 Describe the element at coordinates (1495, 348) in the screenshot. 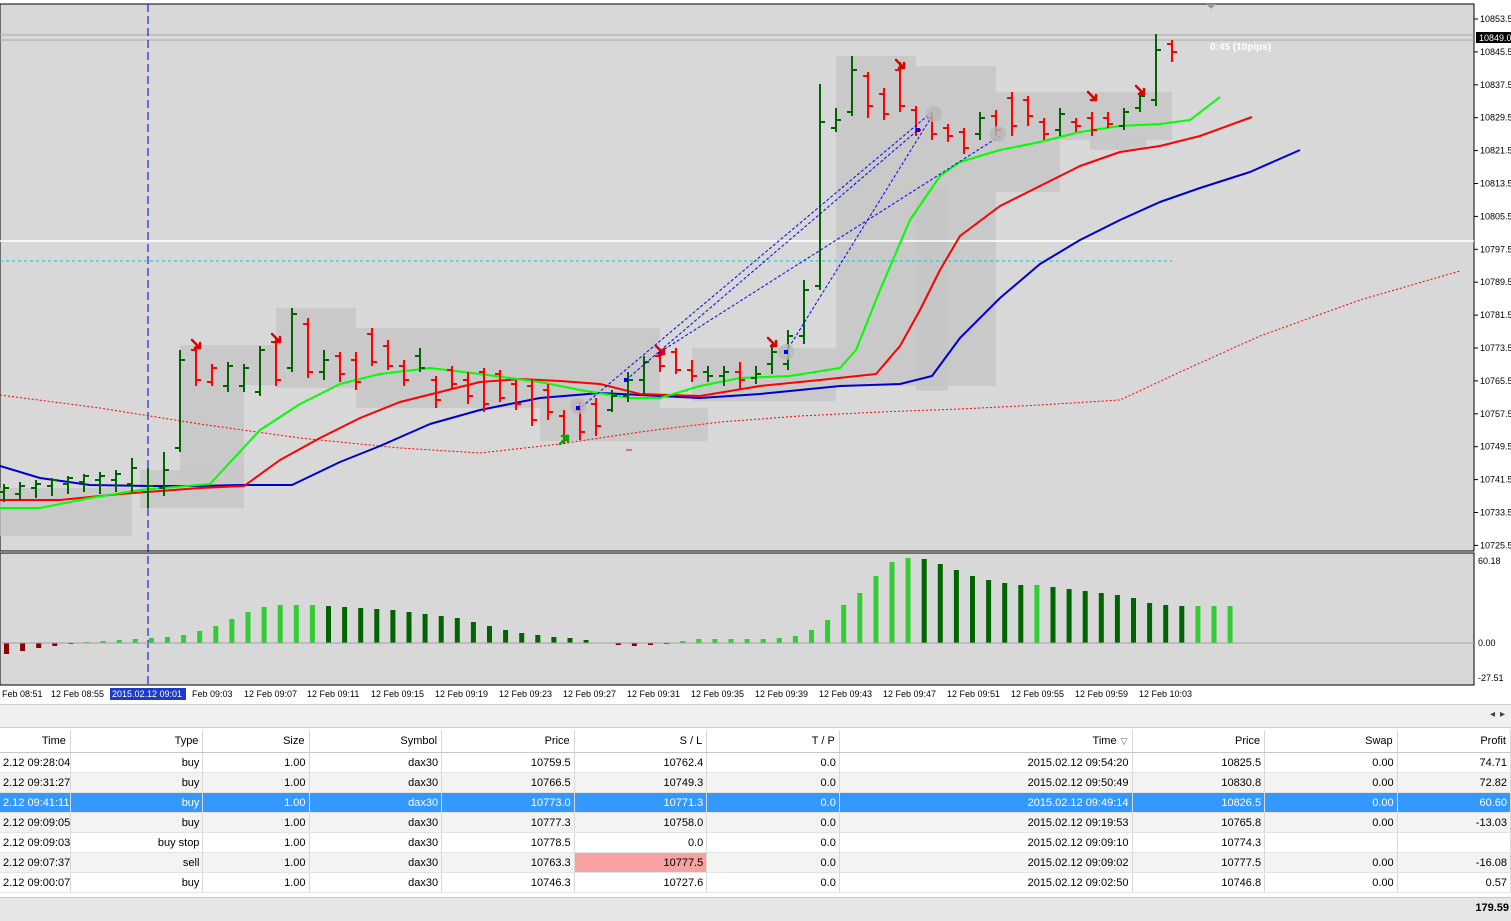

I see `price-tick-label: 10773.5` at that location.